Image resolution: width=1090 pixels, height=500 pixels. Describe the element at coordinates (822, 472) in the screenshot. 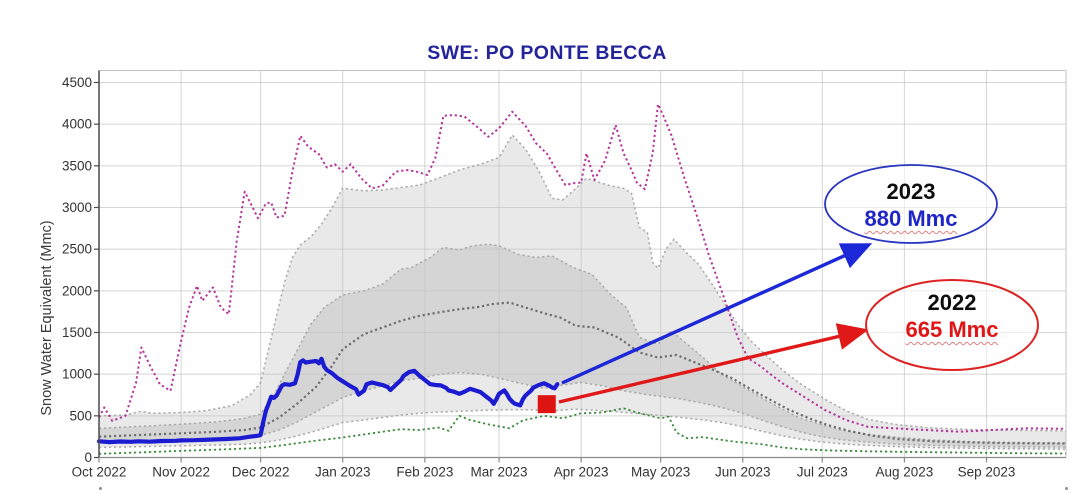

I see `x-tick-label: Jul 2023` at that location.